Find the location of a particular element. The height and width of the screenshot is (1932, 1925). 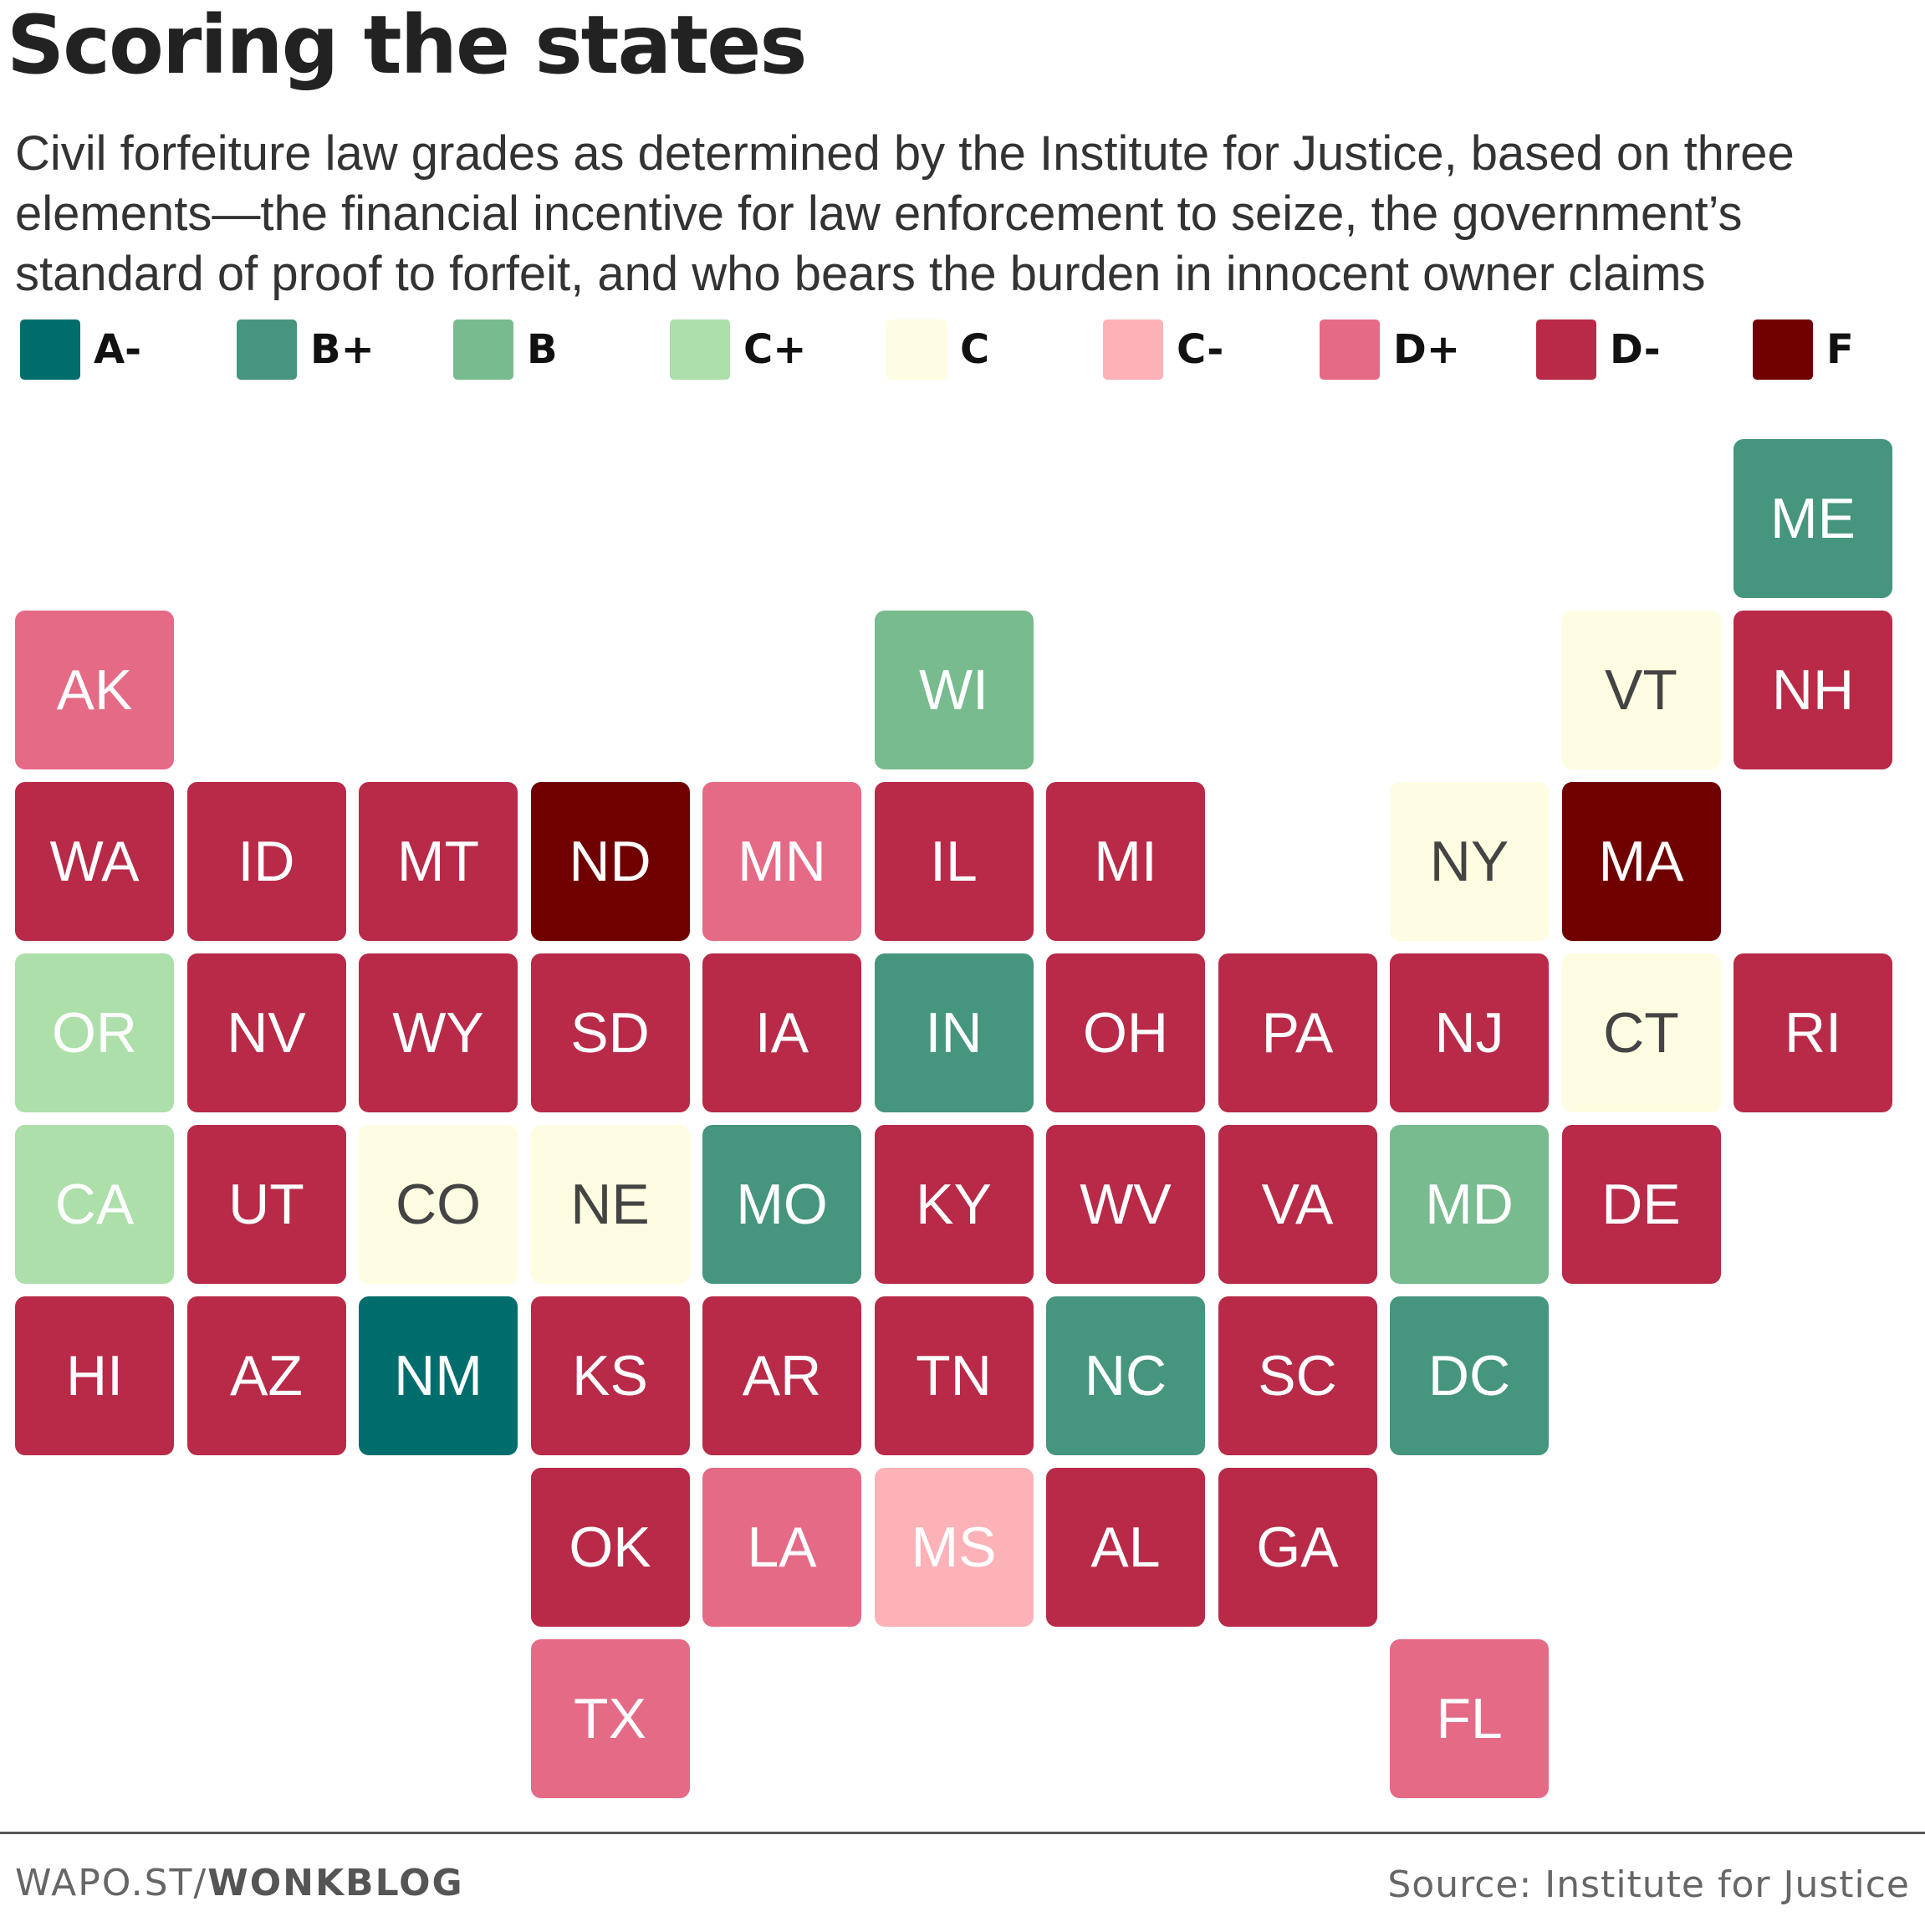

state-tile-nj: NJ is located at coordinates (1470, 1032).